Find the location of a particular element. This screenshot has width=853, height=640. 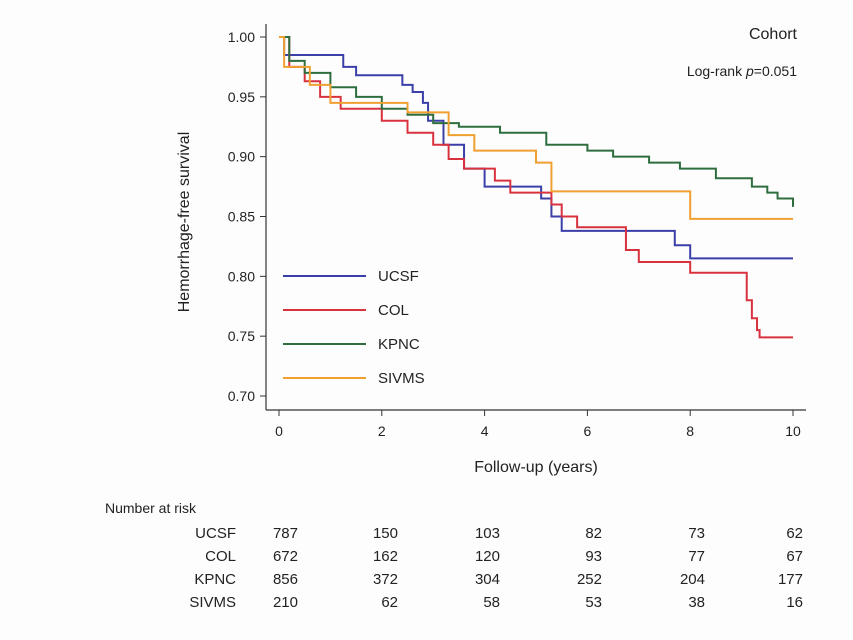

y-tick-label: 0.95 is located at coordinates (241, 97).